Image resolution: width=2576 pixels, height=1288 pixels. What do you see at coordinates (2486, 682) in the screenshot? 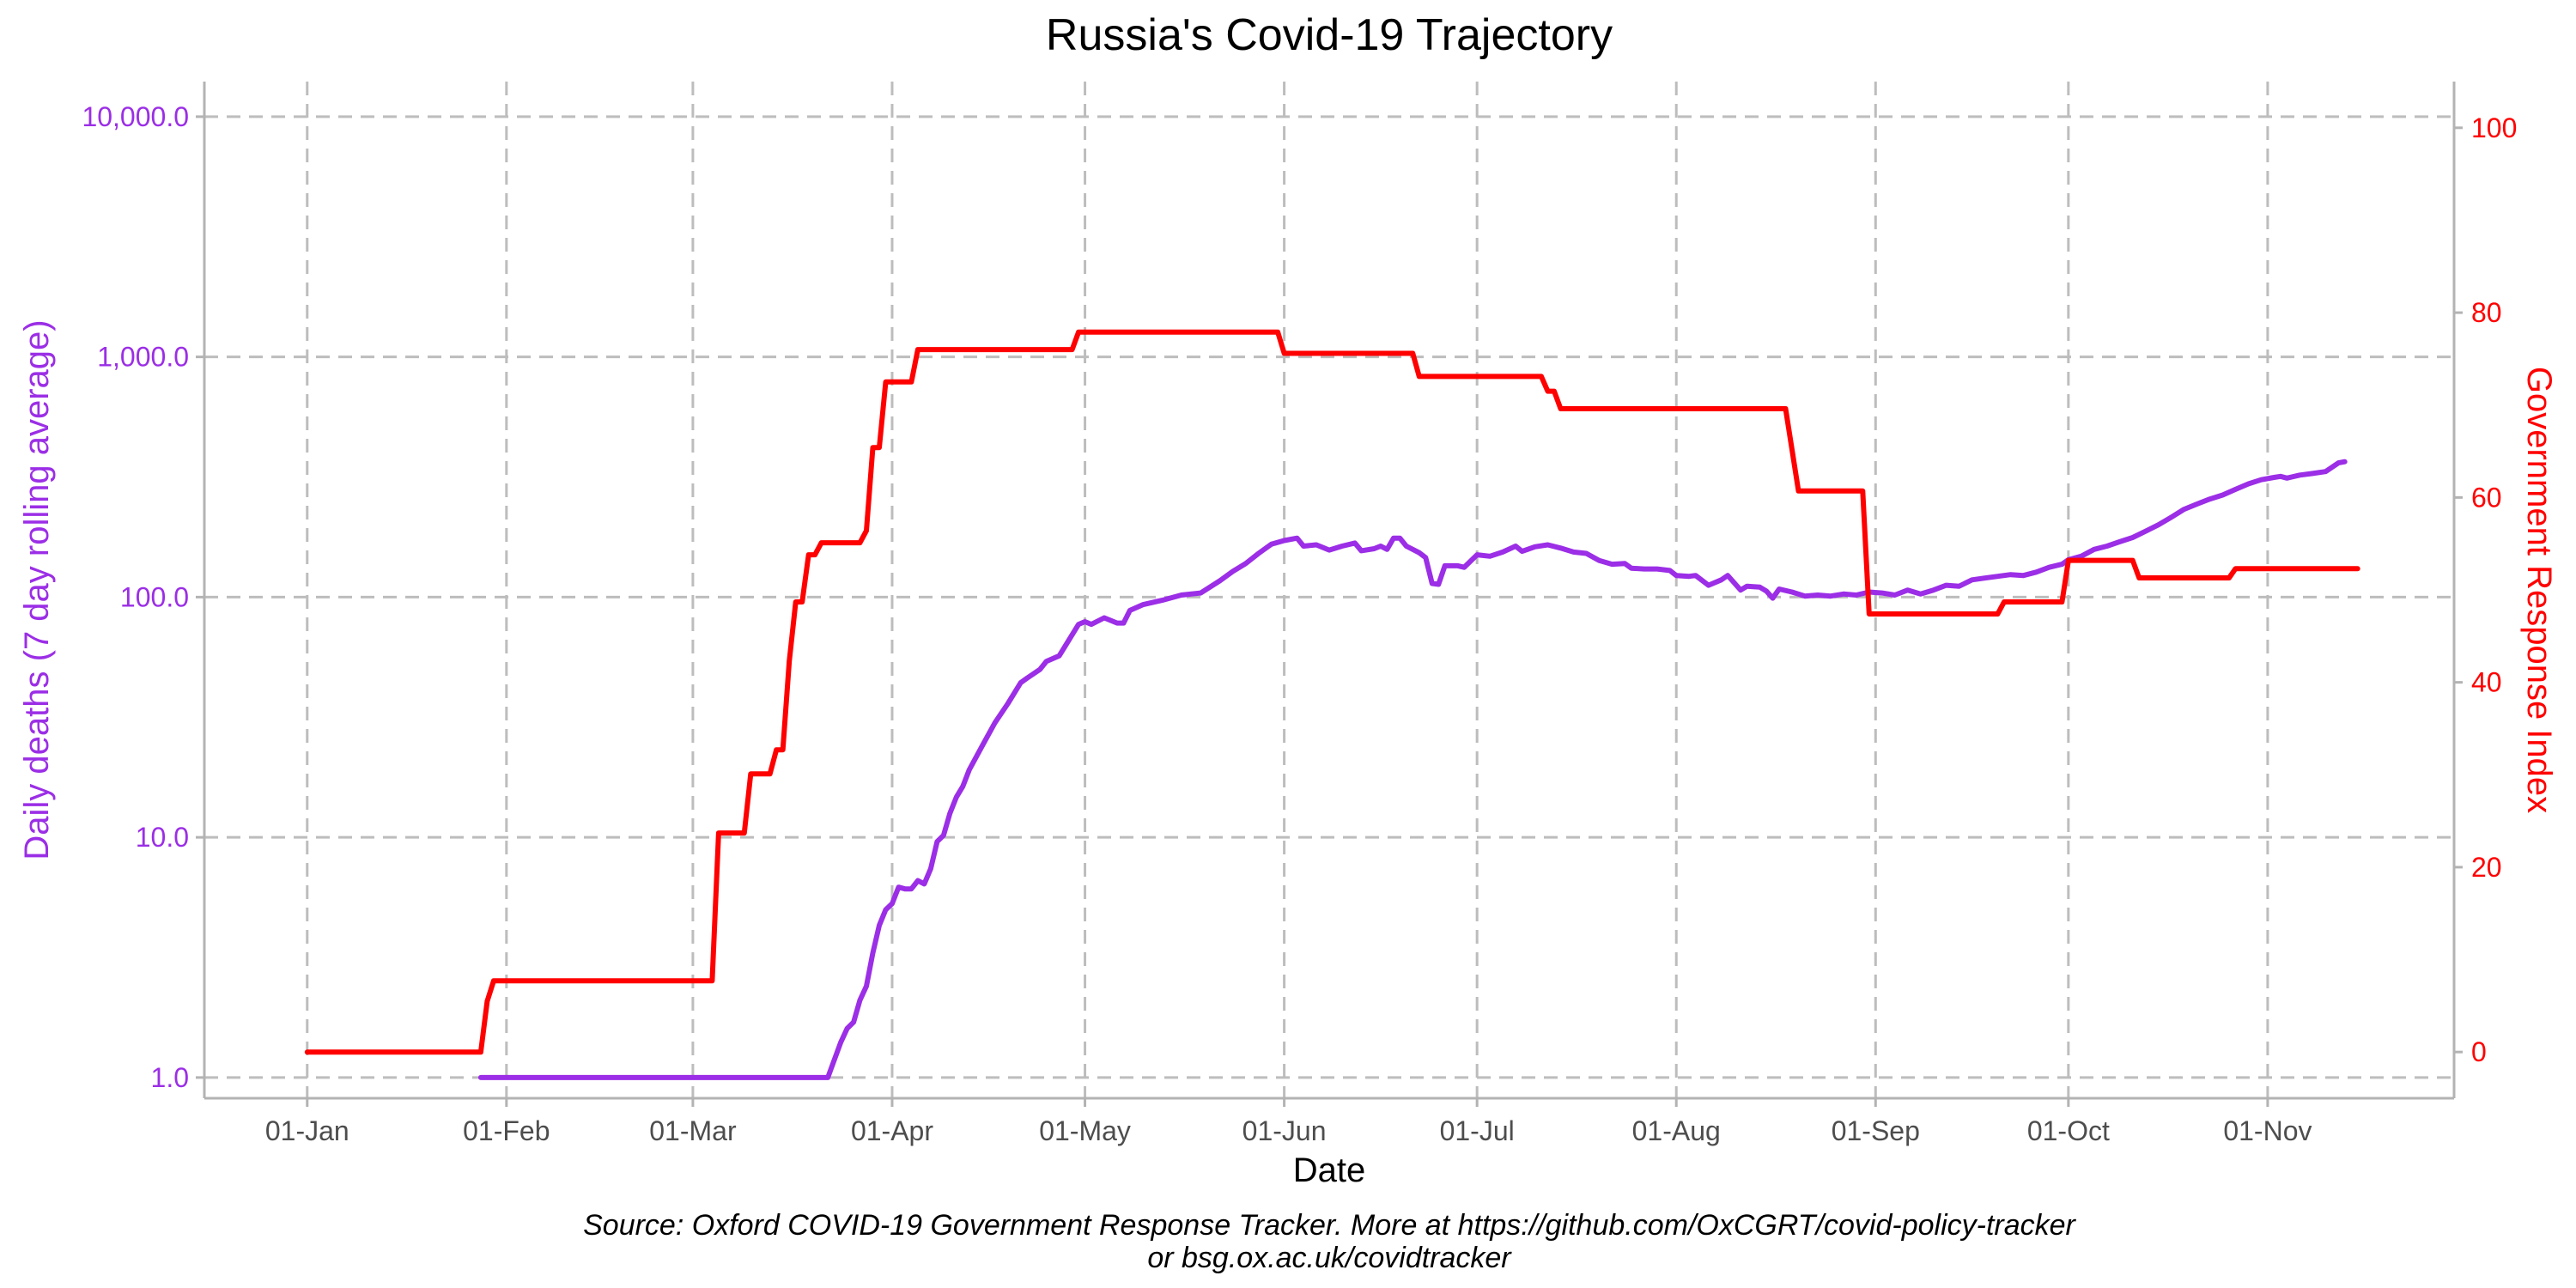
I see `right-tick-label: 40` at bounding box center [2486, 682].